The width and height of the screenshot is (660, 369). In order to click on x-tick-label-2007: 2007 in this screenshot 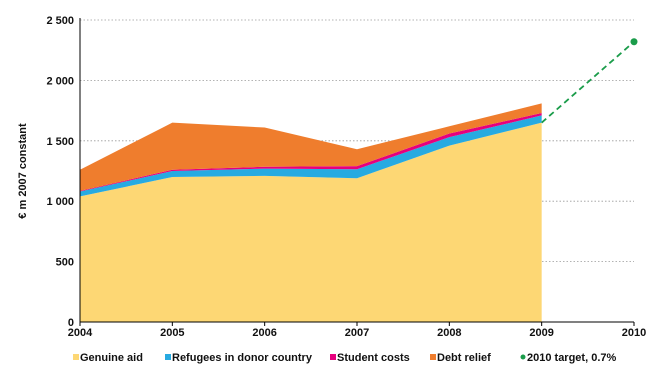, I will do `click(357, 333)`.